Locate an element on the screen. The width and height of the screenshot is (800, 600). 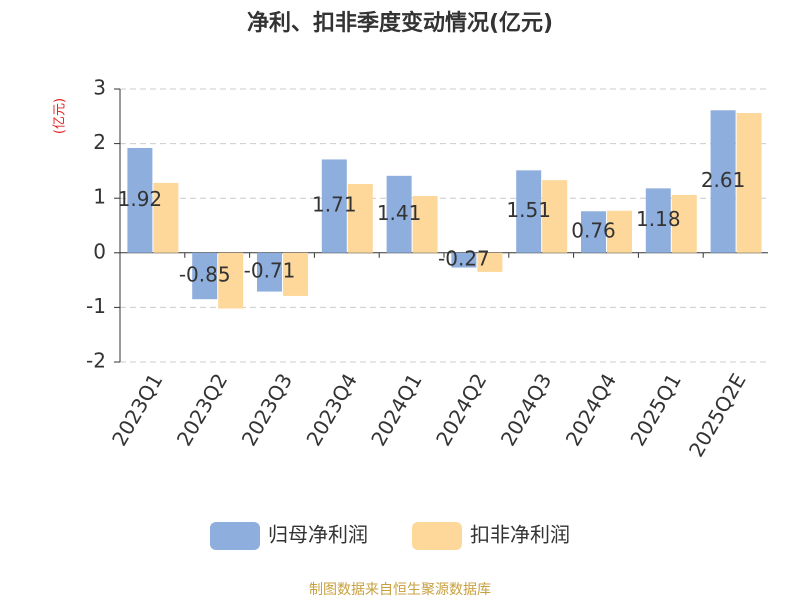
data-label: 1.18 is located at coordinates (658, 219).